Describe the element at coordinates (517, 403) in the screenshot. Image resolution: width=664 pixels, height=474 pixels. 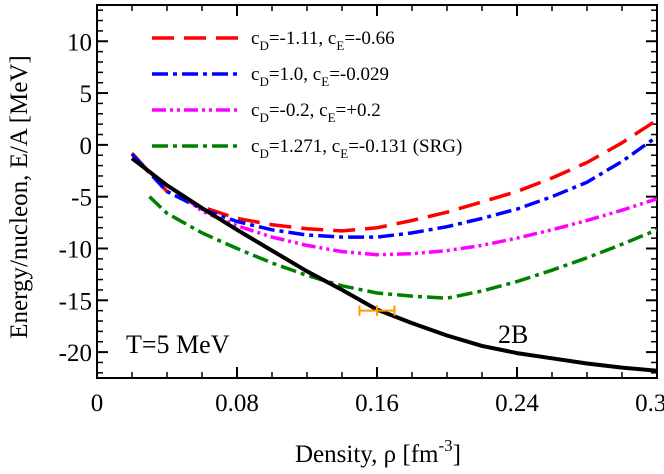
I see `x-tick-label: 0.24` at that location.